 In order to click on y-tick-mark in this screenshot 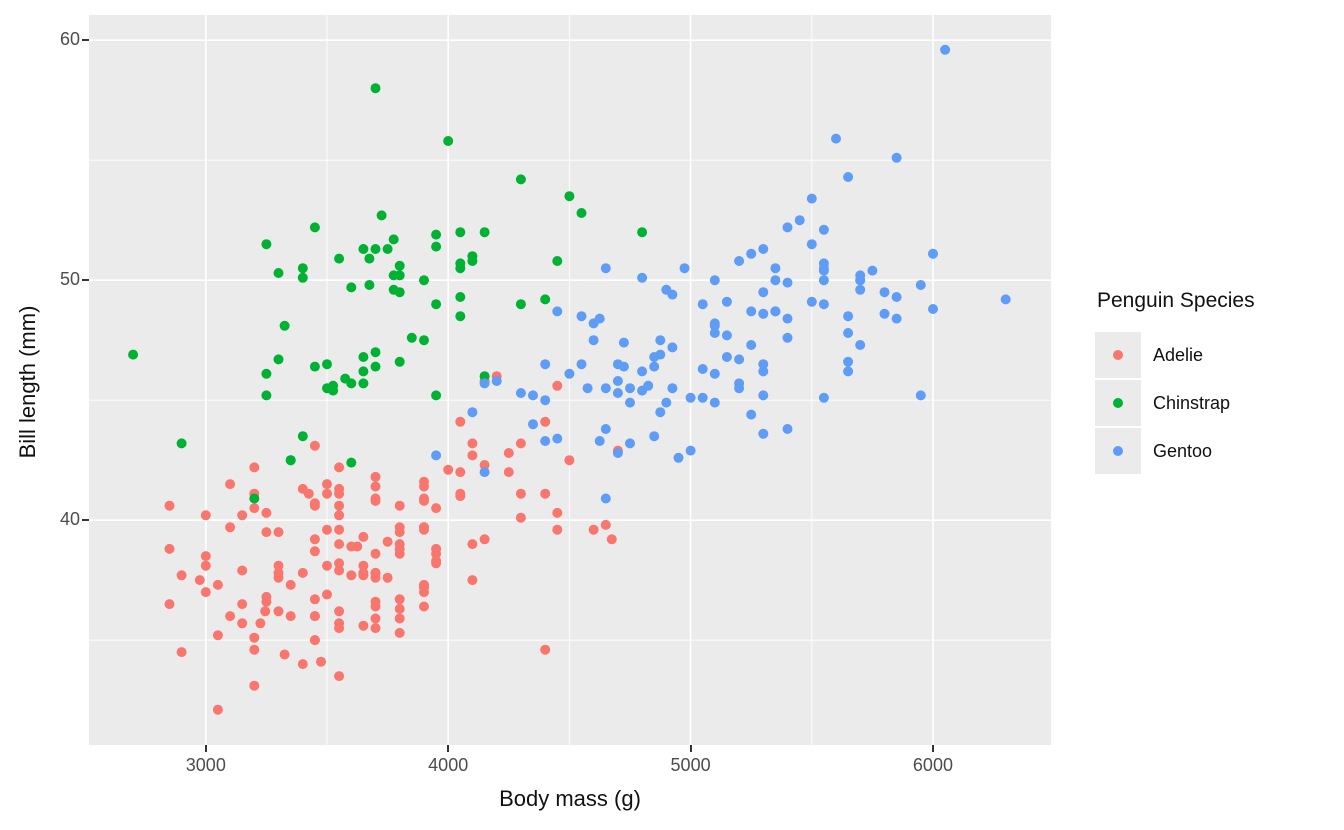, I will do `click(85, 40)`.